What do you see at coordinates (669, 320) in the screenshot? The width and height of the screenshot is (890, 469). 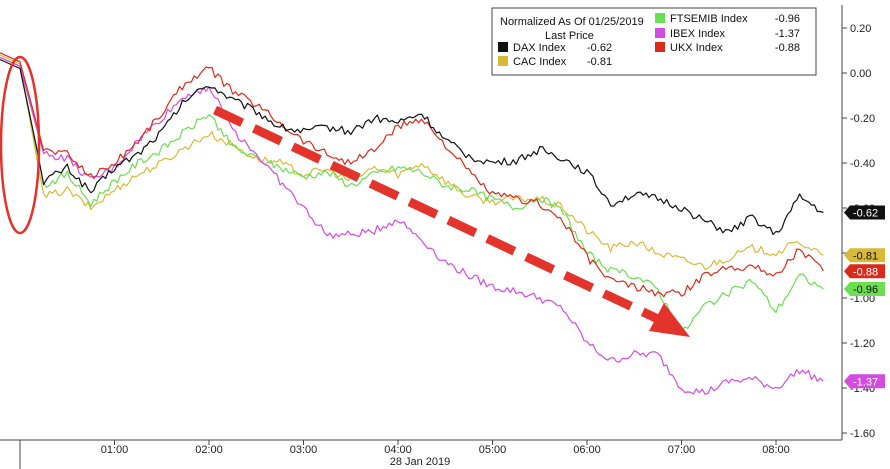 I see `trend-arrow-head` at bounding box center [669, 320].